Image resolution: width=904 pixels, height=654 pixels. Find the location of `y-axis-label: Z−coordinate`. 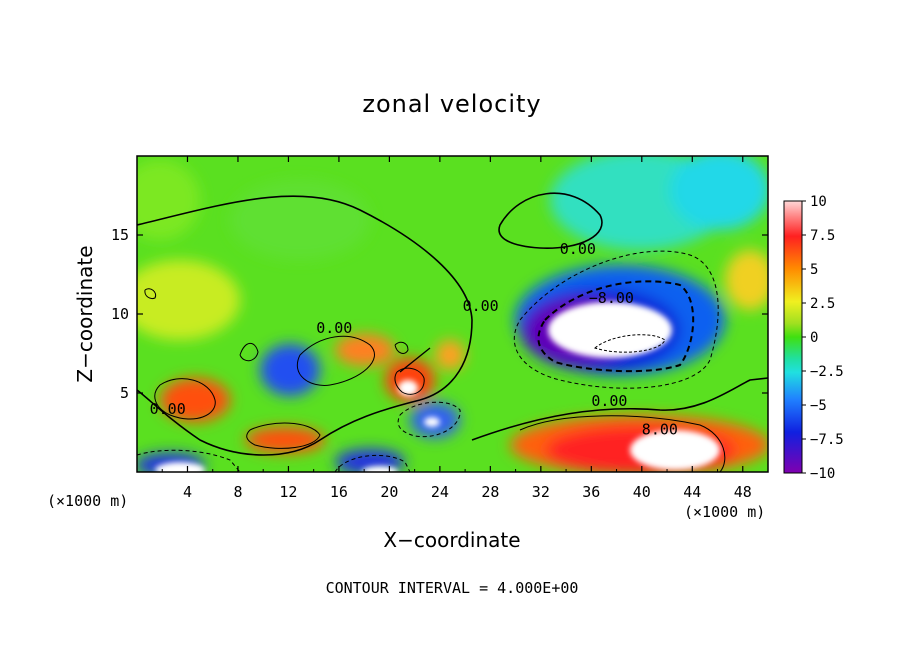

y-axis-label: Z−coordinate is located at coordinates (85, 313).